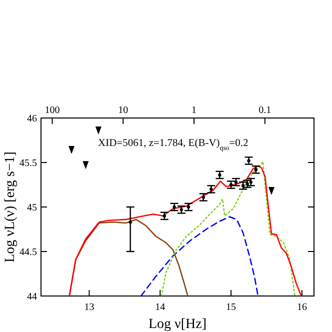 This screenshot has height=332, width=332. Describe the element at coordinates (28, 163) in the screenshot. I see `y-tick-label: 45.5` at that location.